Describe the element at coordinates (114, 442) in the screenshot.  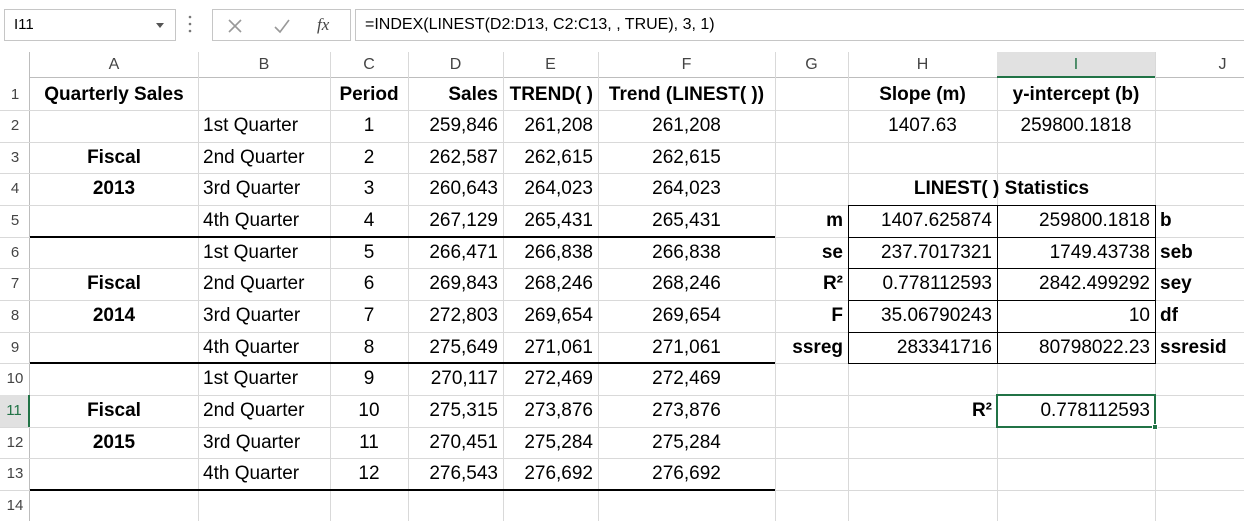
I see `cell: 2015` at that location.